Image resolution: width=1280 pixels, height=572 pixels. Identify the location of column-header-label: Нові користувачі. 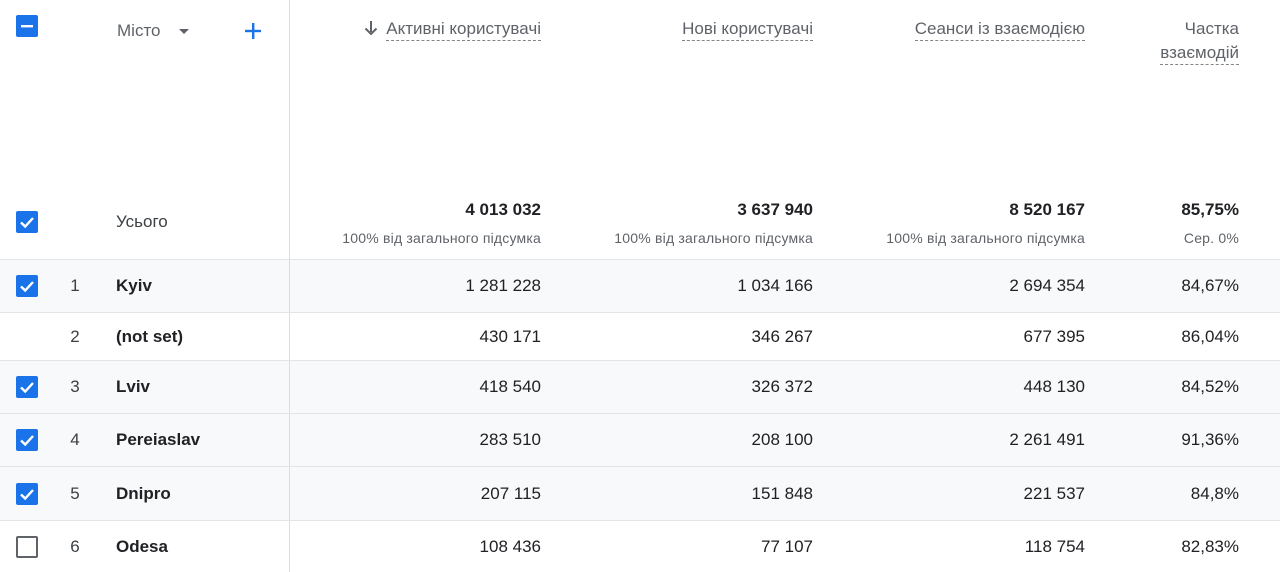
(747, 30).